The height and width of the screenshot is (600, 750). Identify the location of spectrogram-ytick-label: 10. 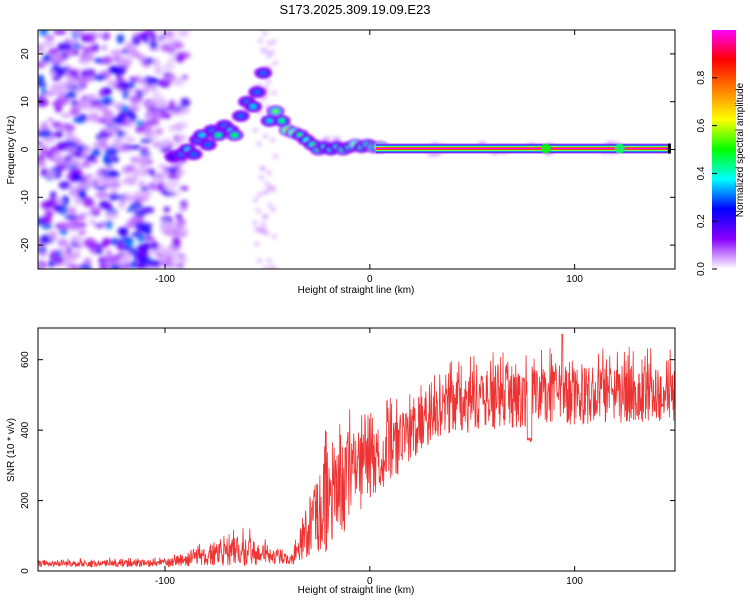
(25, 102).